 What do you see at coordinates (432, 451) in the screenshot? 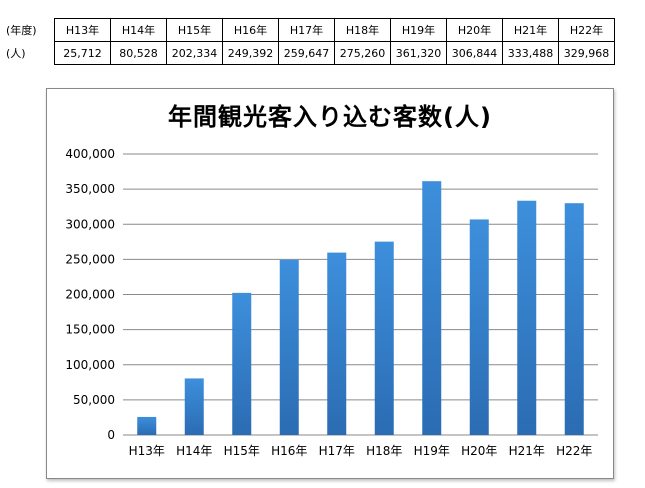
I see `x-tick-label: H19年` at bounding box center [432, 451].